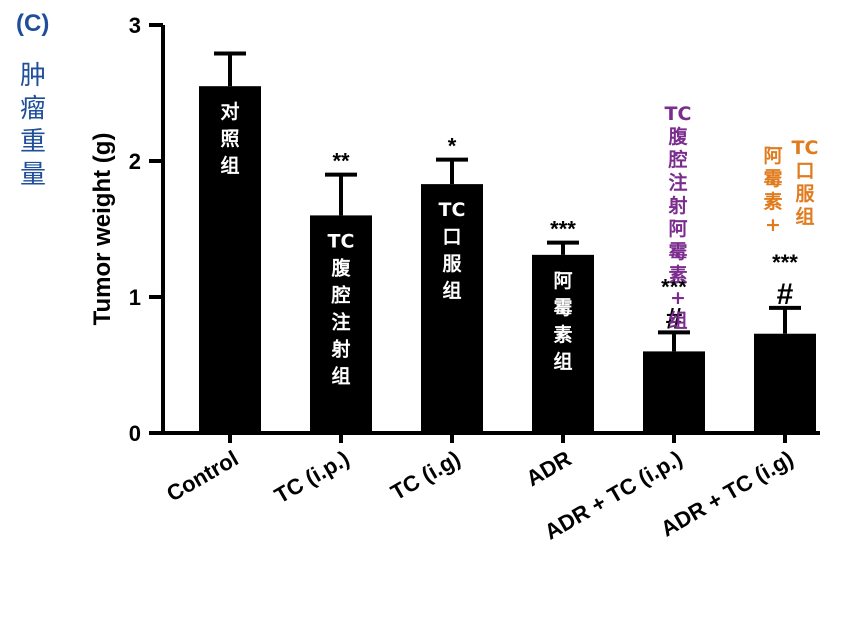 The height and width of the screenshot is (640, 866). I want to click on significance-mark: *, so click(452, 146).